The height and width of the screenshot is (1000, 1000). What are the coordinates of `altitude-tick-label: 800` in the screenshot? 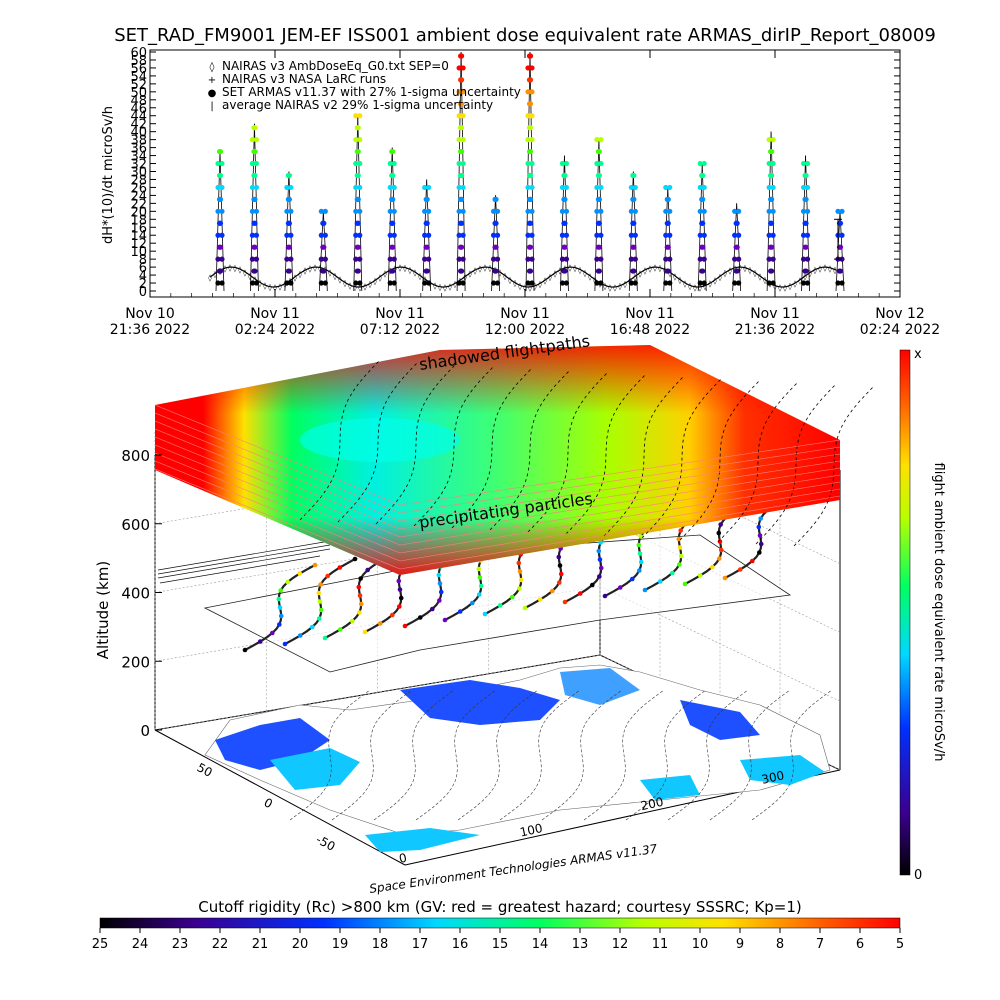 It's located at (135, 456).